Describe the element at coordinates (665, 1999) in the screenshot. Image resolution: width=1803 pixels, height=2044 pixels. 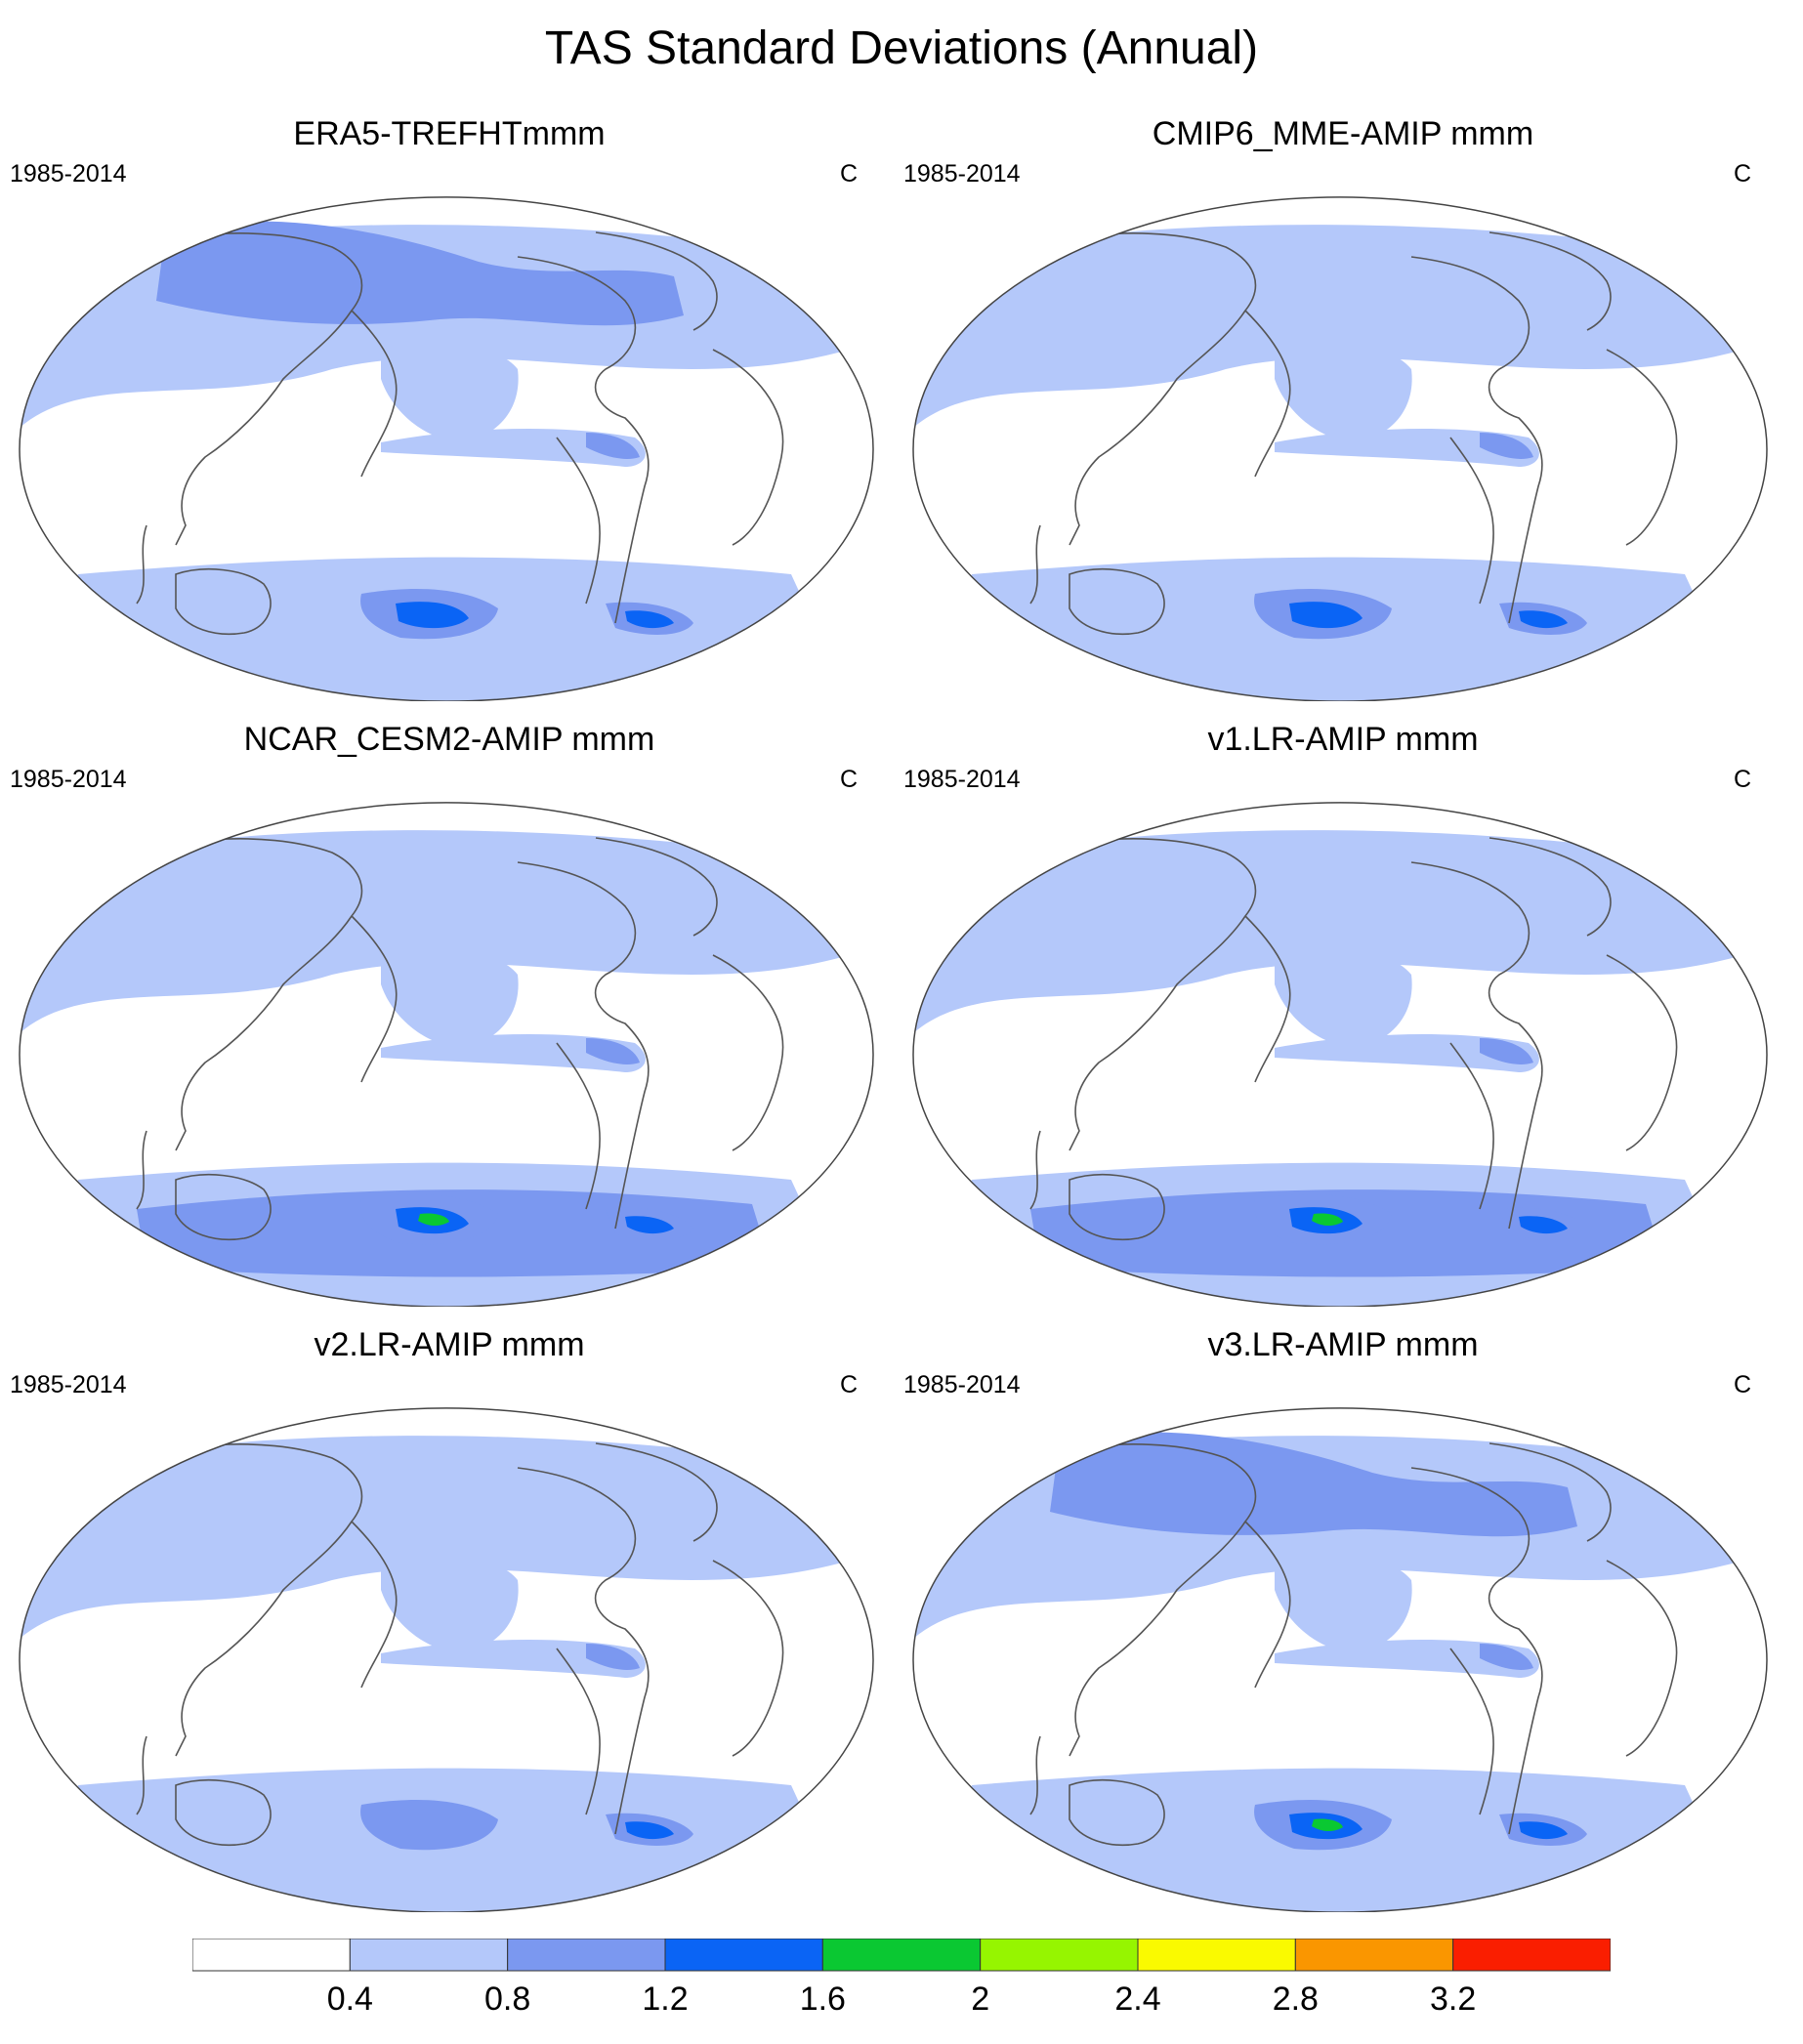
I see `colorbar-tick-label: 1.2` at that location.